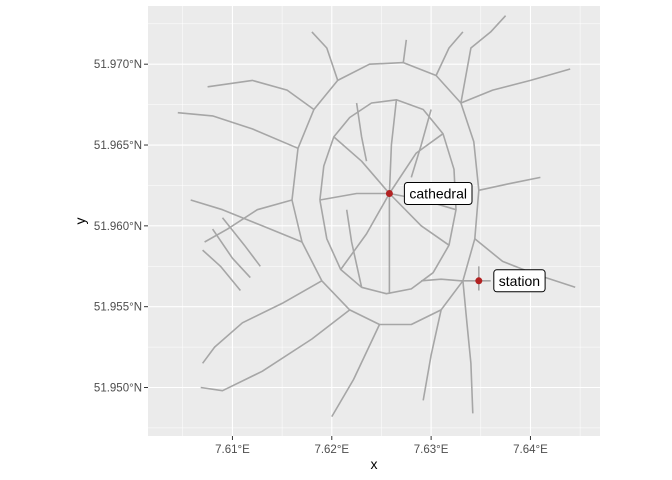  I want to click on y-tick-label: 51.955°N, so click(118, 308).